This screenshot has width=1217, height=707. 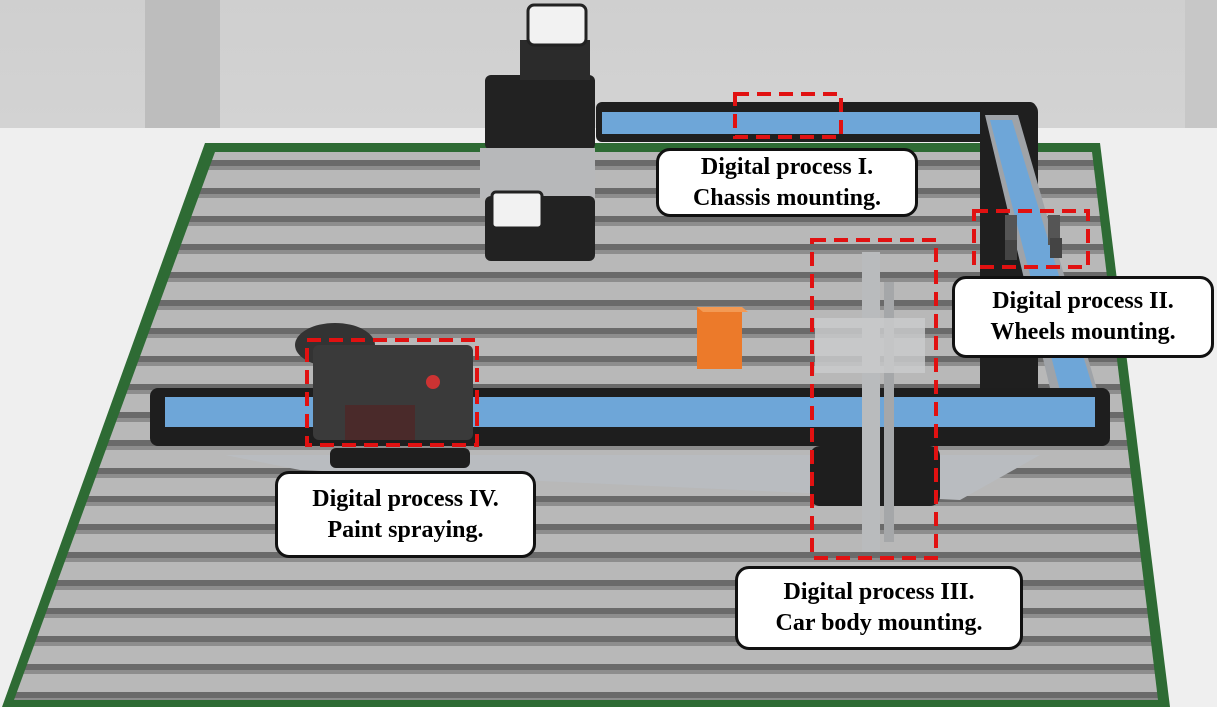 I want to click on callout-chassis-line1: Digital process I., so click(x=787, y=166).